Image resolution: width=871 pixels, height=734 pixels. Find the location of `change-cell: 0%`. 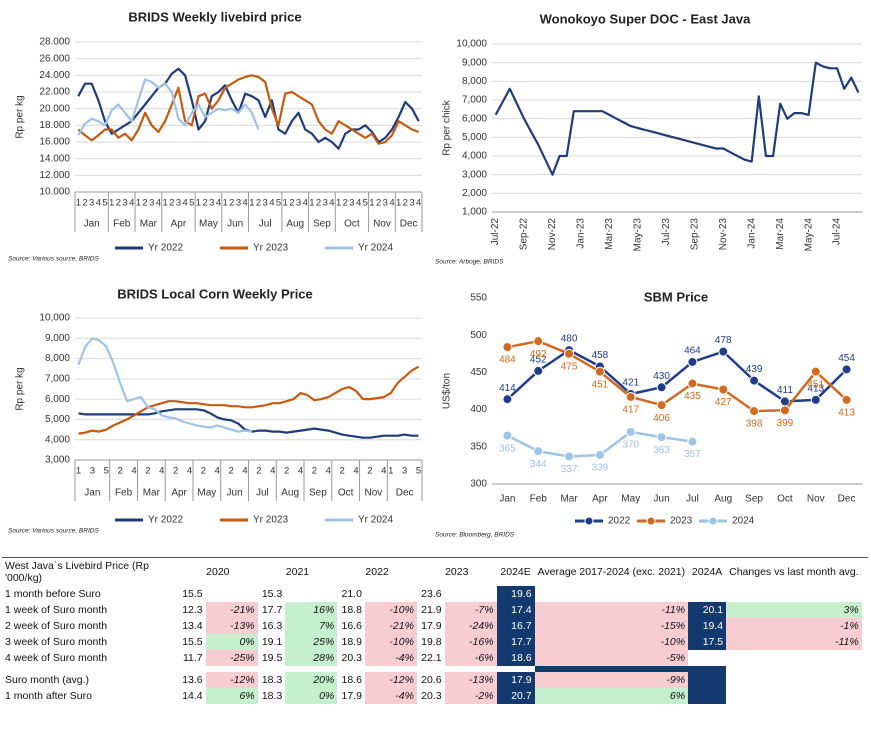

change-cell: 0% is located at coordinates (311, 696).